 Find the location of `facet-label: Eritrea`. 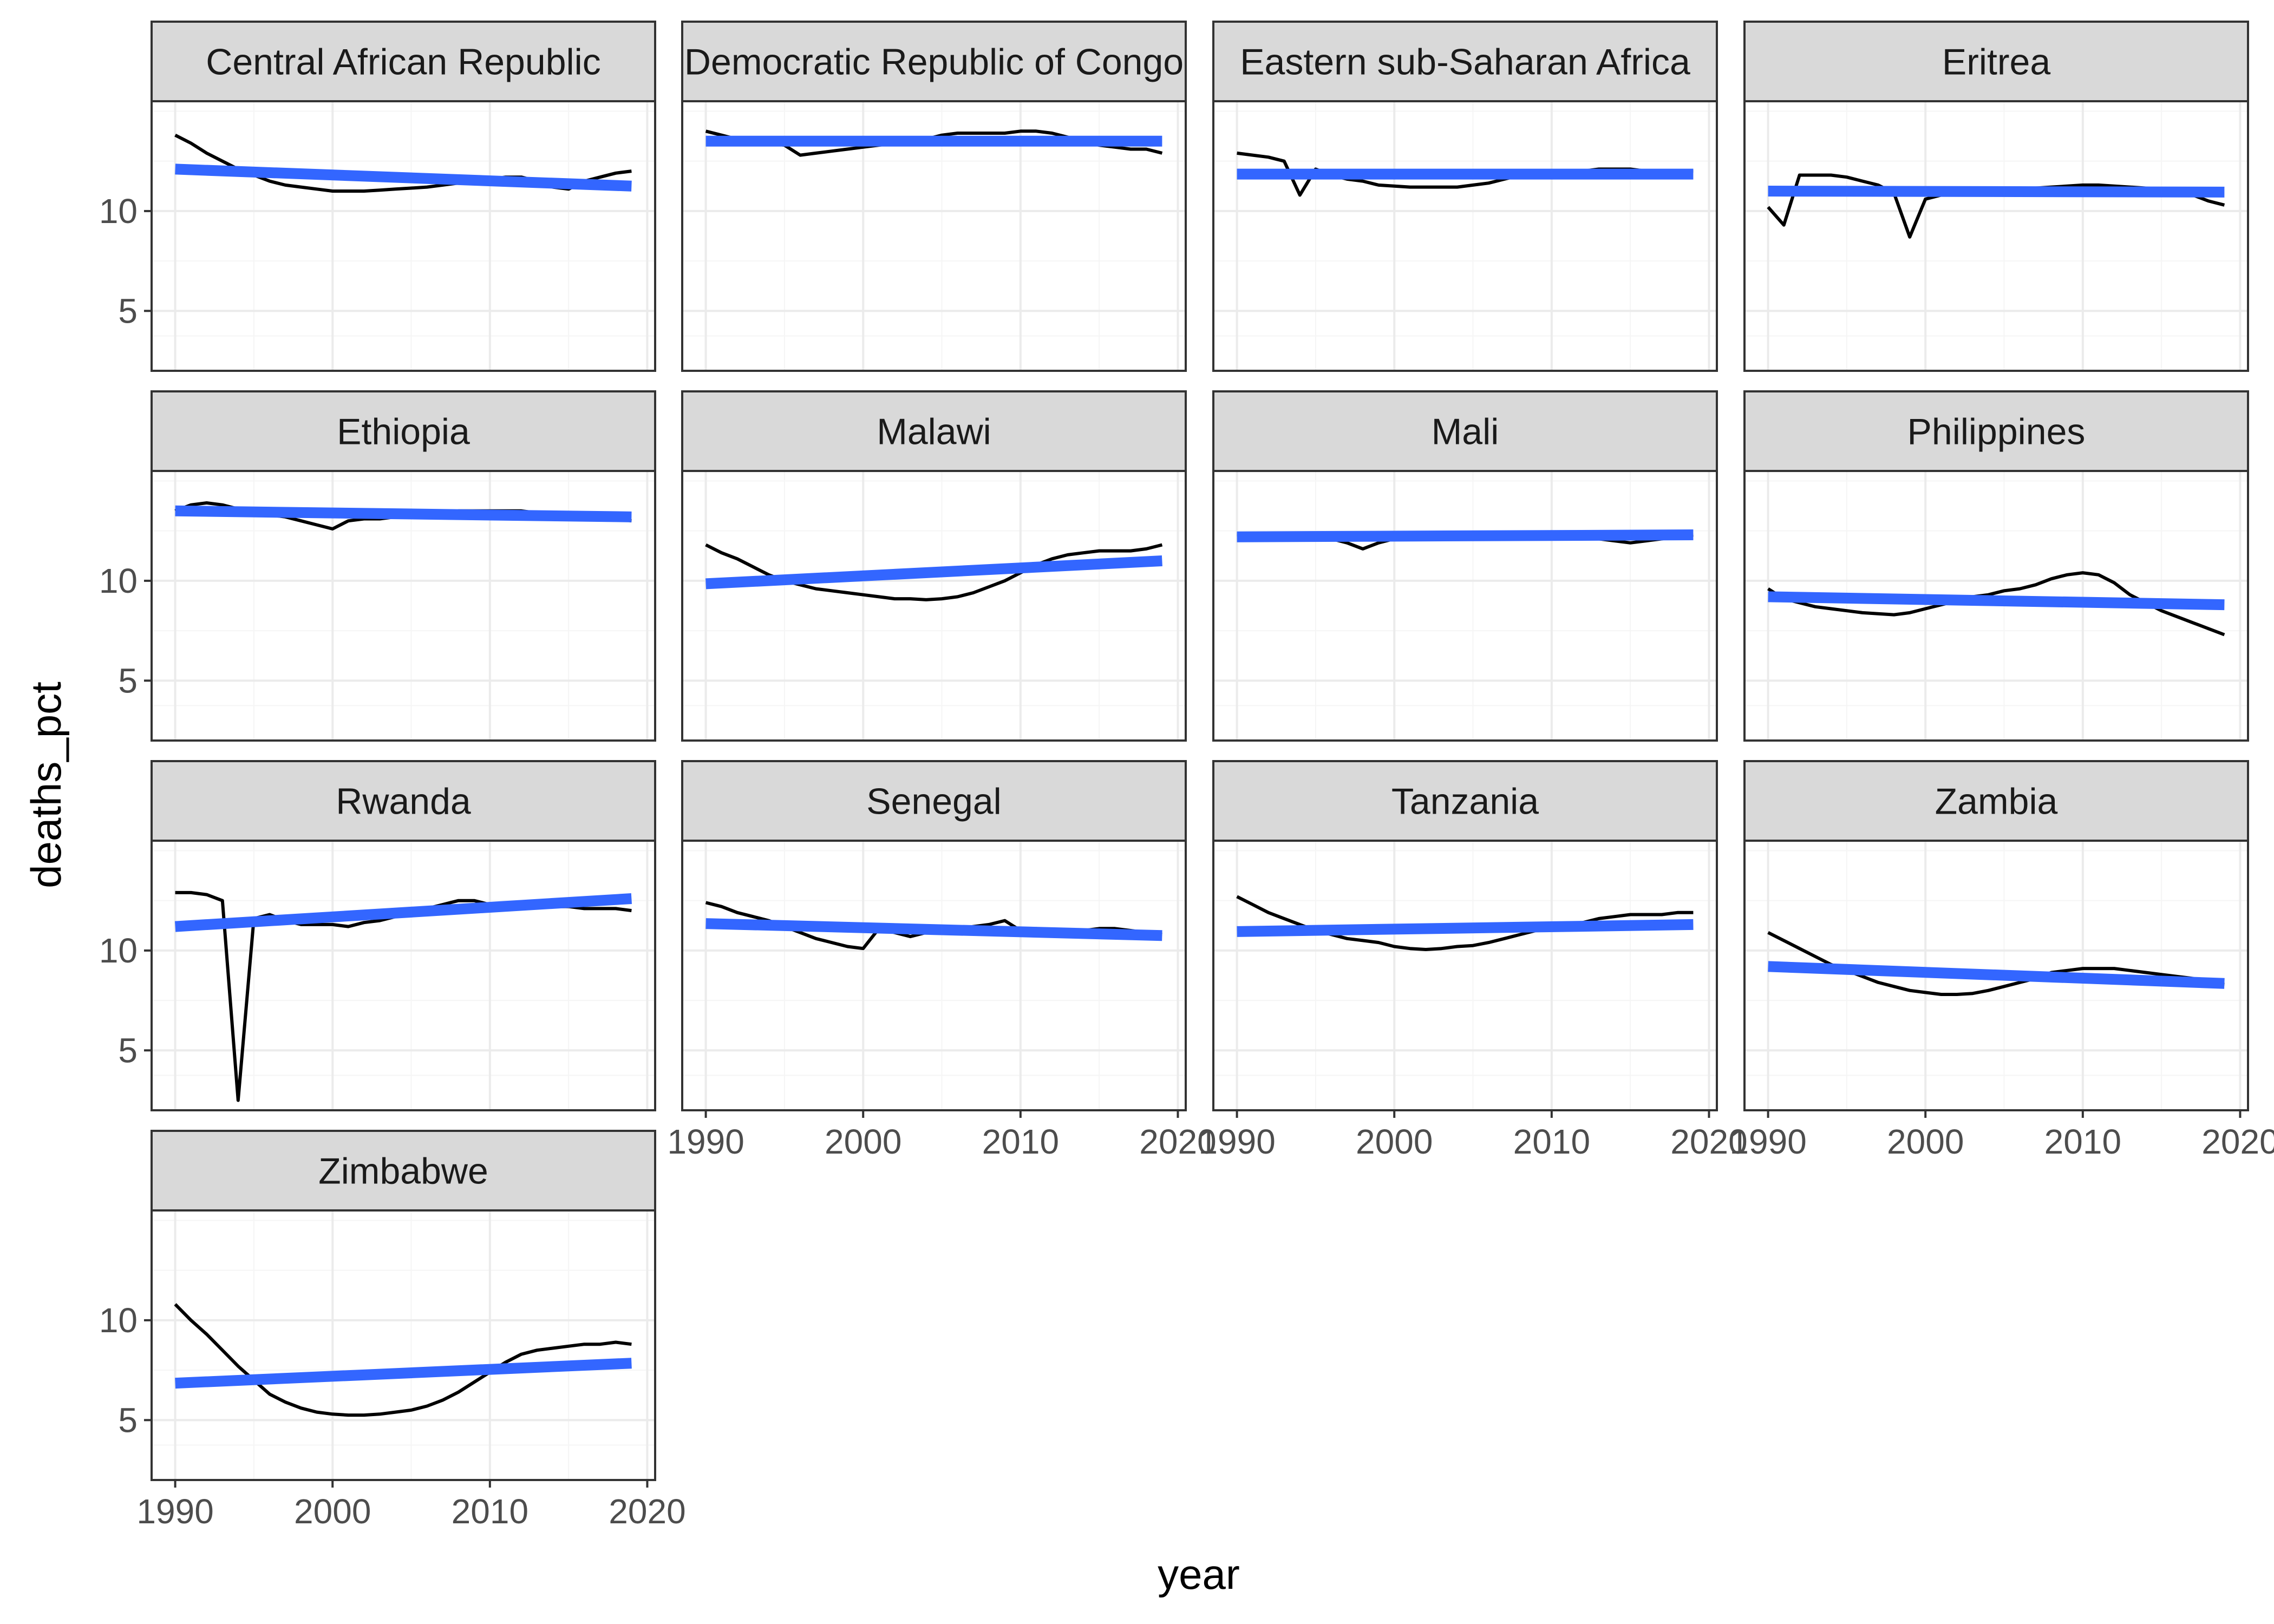

facet-label: Eritrea is located at coordinates (1996, 62).